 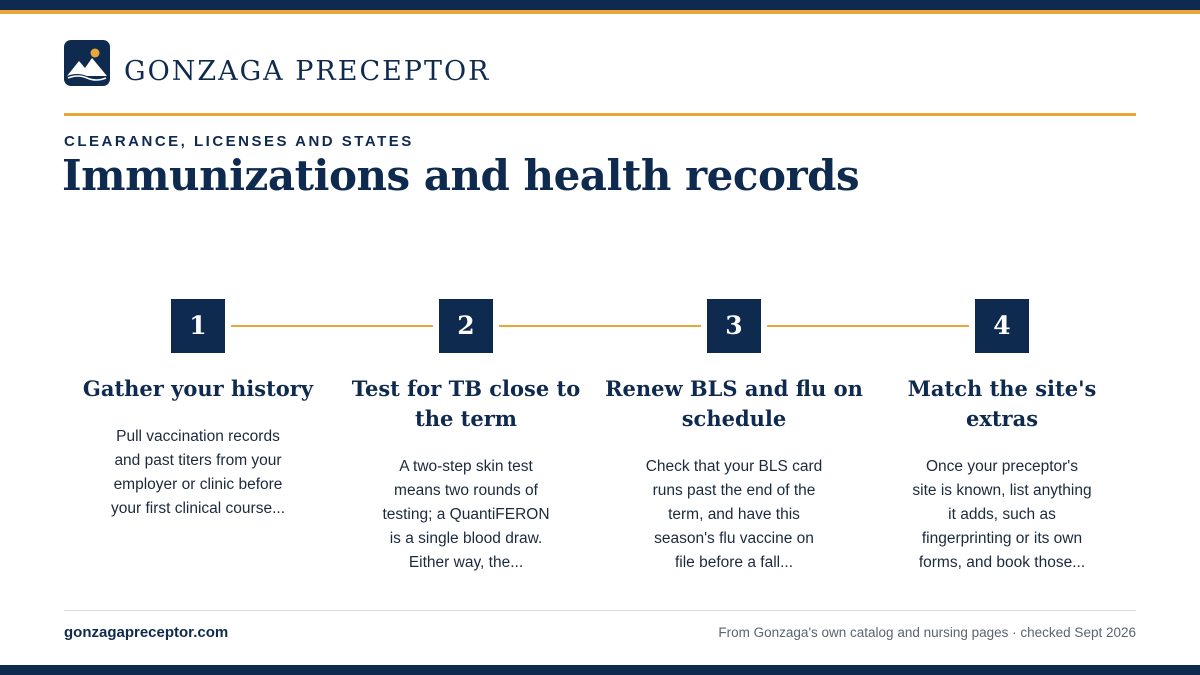 I want to click on header-divider, so click(x=600, y=114).